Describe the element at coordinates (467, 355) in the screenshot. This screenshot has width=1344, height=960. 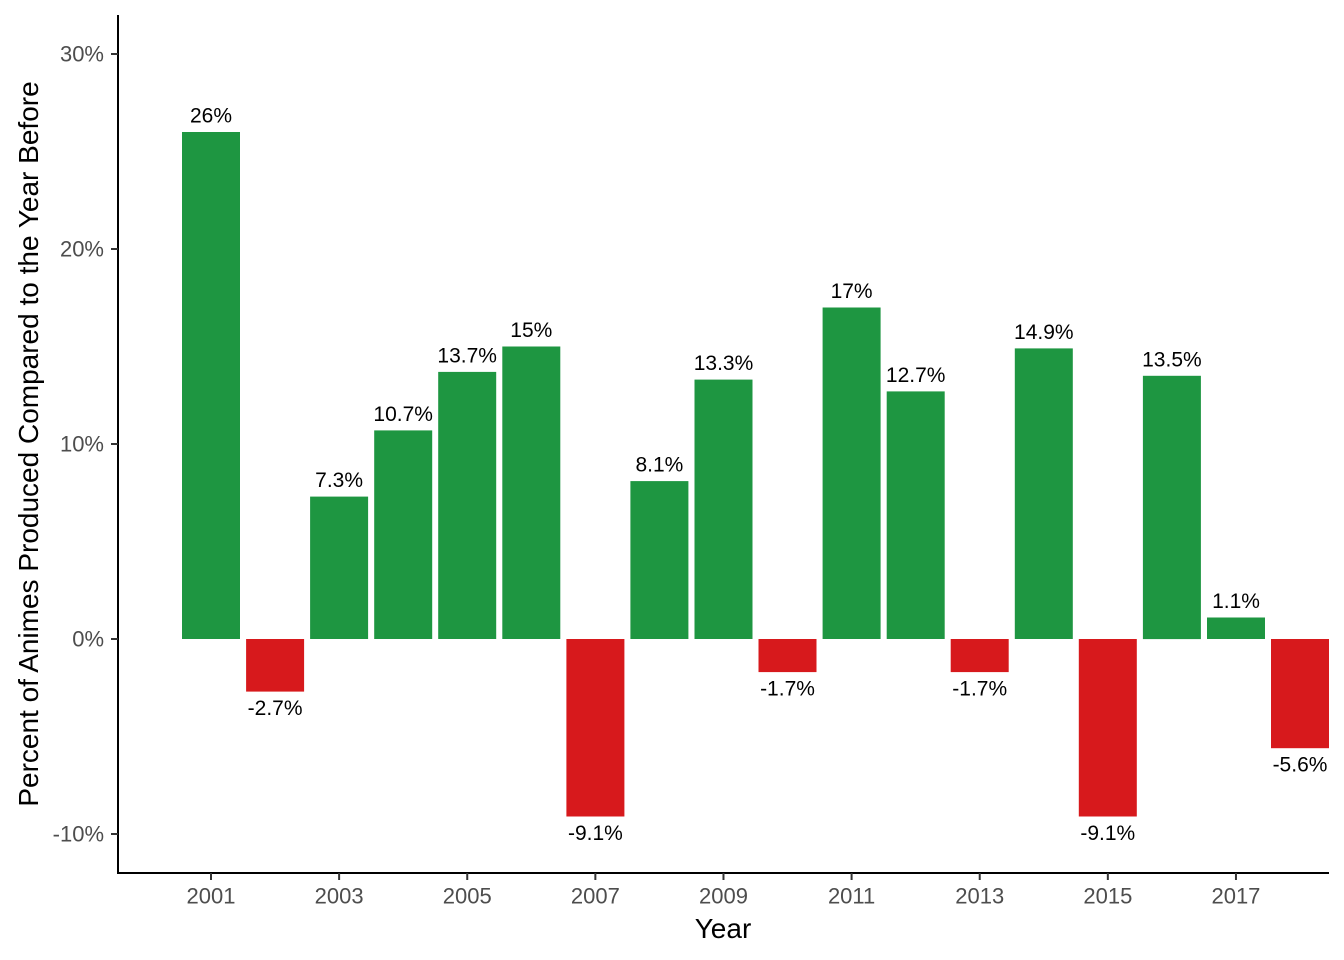
I see `bar-value-label-2005: 13.7%` at that location.